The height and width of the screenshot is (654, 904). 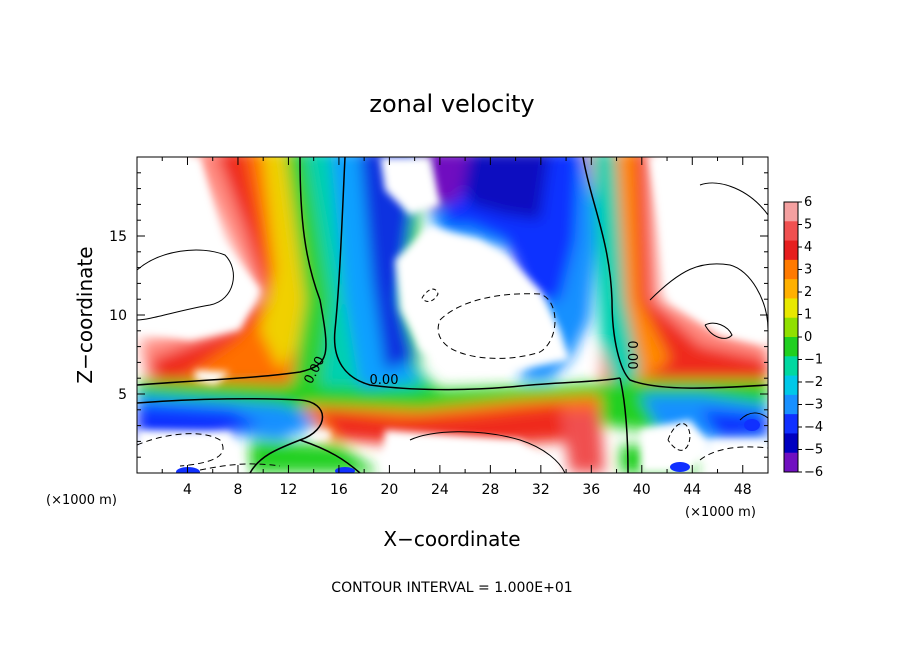 I want to click on x-axis-title: X−coordinate, so click(x=451, y=539).